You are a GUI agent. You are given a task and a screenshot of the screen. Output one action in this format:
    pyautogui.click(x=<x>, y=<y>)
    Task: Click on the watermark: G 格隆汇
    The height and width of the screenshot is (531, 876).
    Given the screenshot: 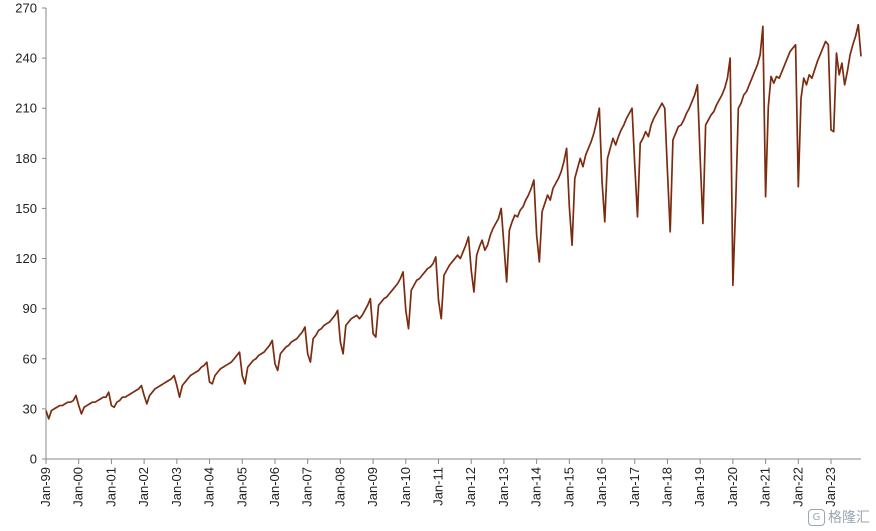 What is the action you would take?
    pyautogui.click(x=839, y=517)
    